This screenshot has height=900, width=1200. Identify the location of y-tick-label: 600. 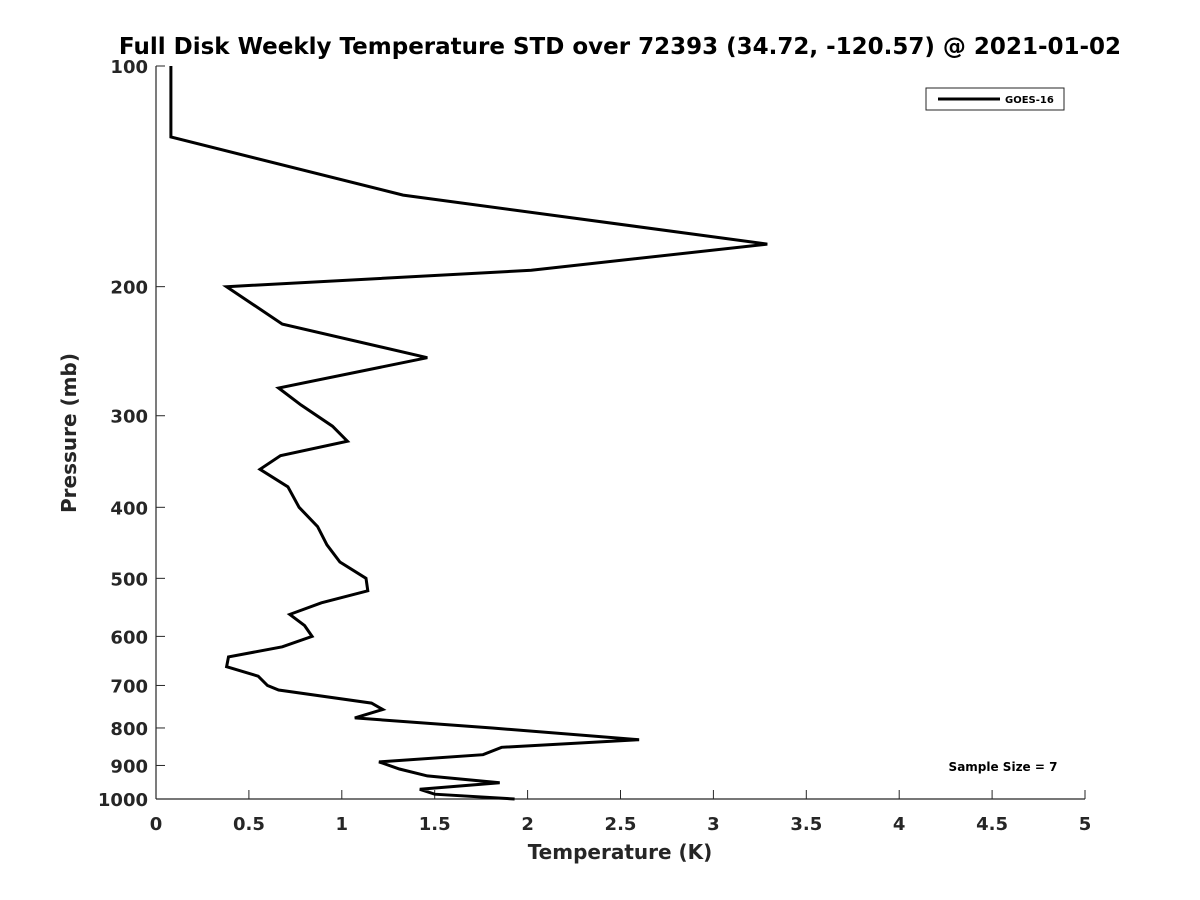
(129, 637).